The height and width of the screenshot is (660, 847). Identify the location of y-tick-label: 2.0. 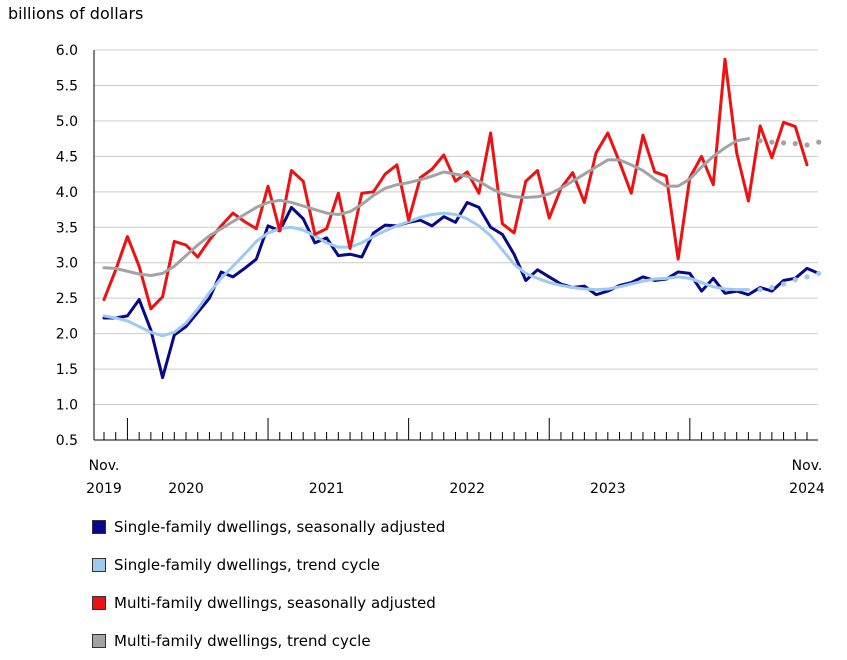
(67, 335).